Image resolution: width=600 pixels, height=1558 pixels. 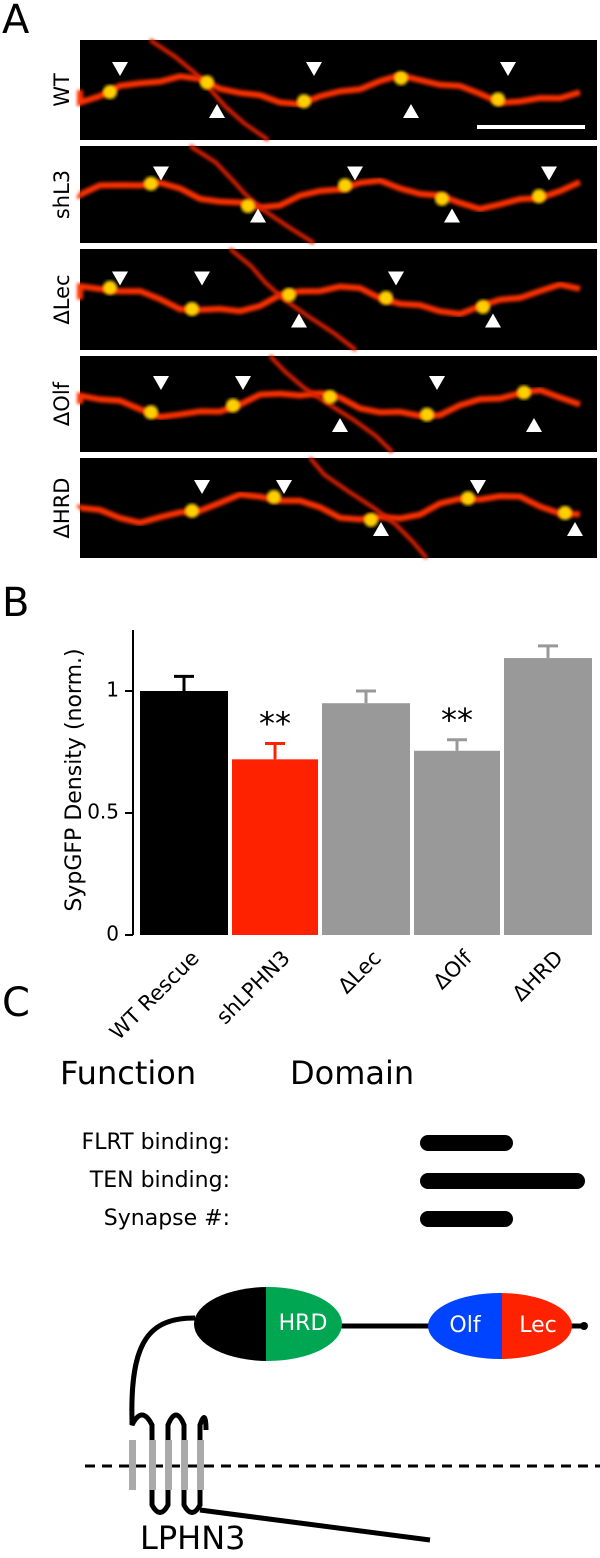 What do you see at coordinates (359, 972) in the screenshot?
I see `x-tick-label: ΔLec` at bounding box center [359, 972].